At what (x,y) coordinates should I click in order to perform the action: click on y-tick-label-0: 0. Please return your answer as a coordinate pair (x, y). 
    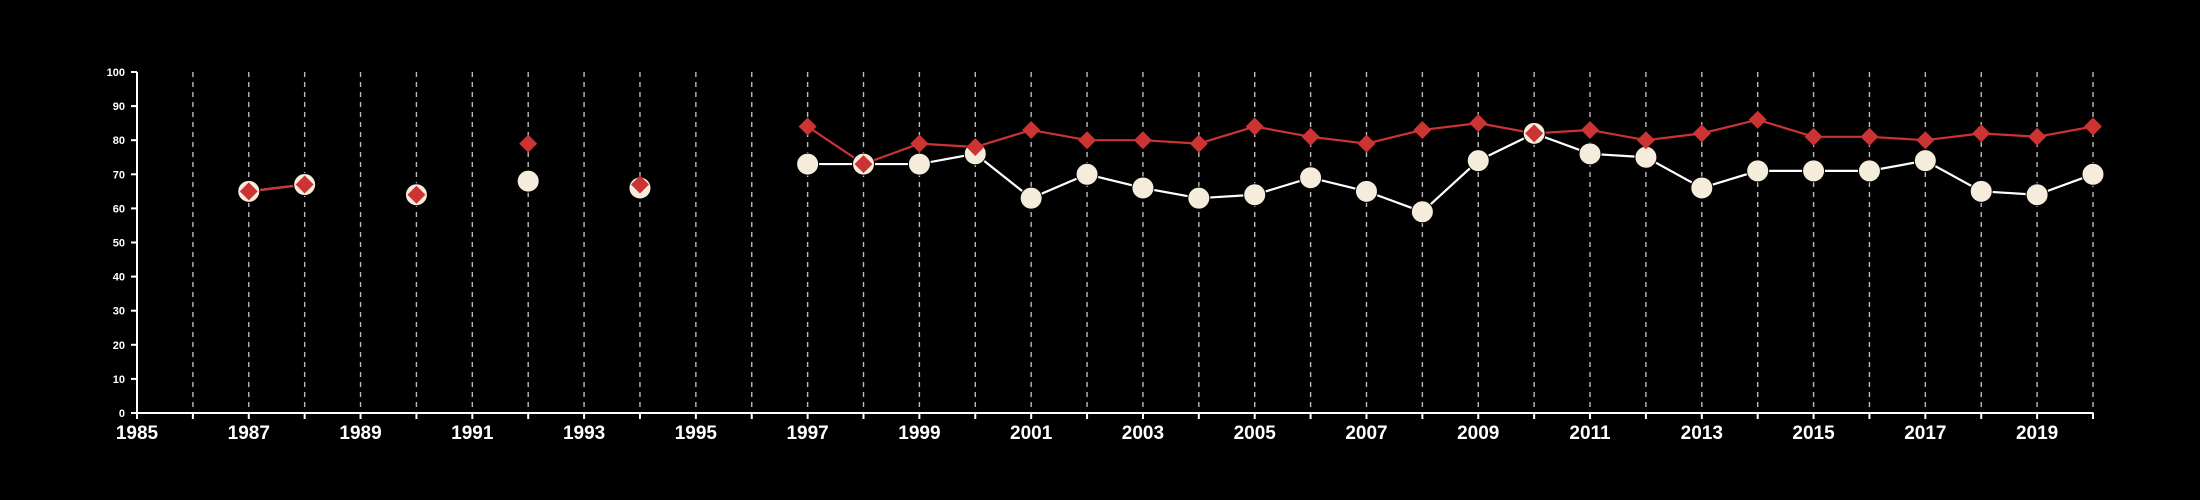
    Looking at the image, I should click on (122, 414).